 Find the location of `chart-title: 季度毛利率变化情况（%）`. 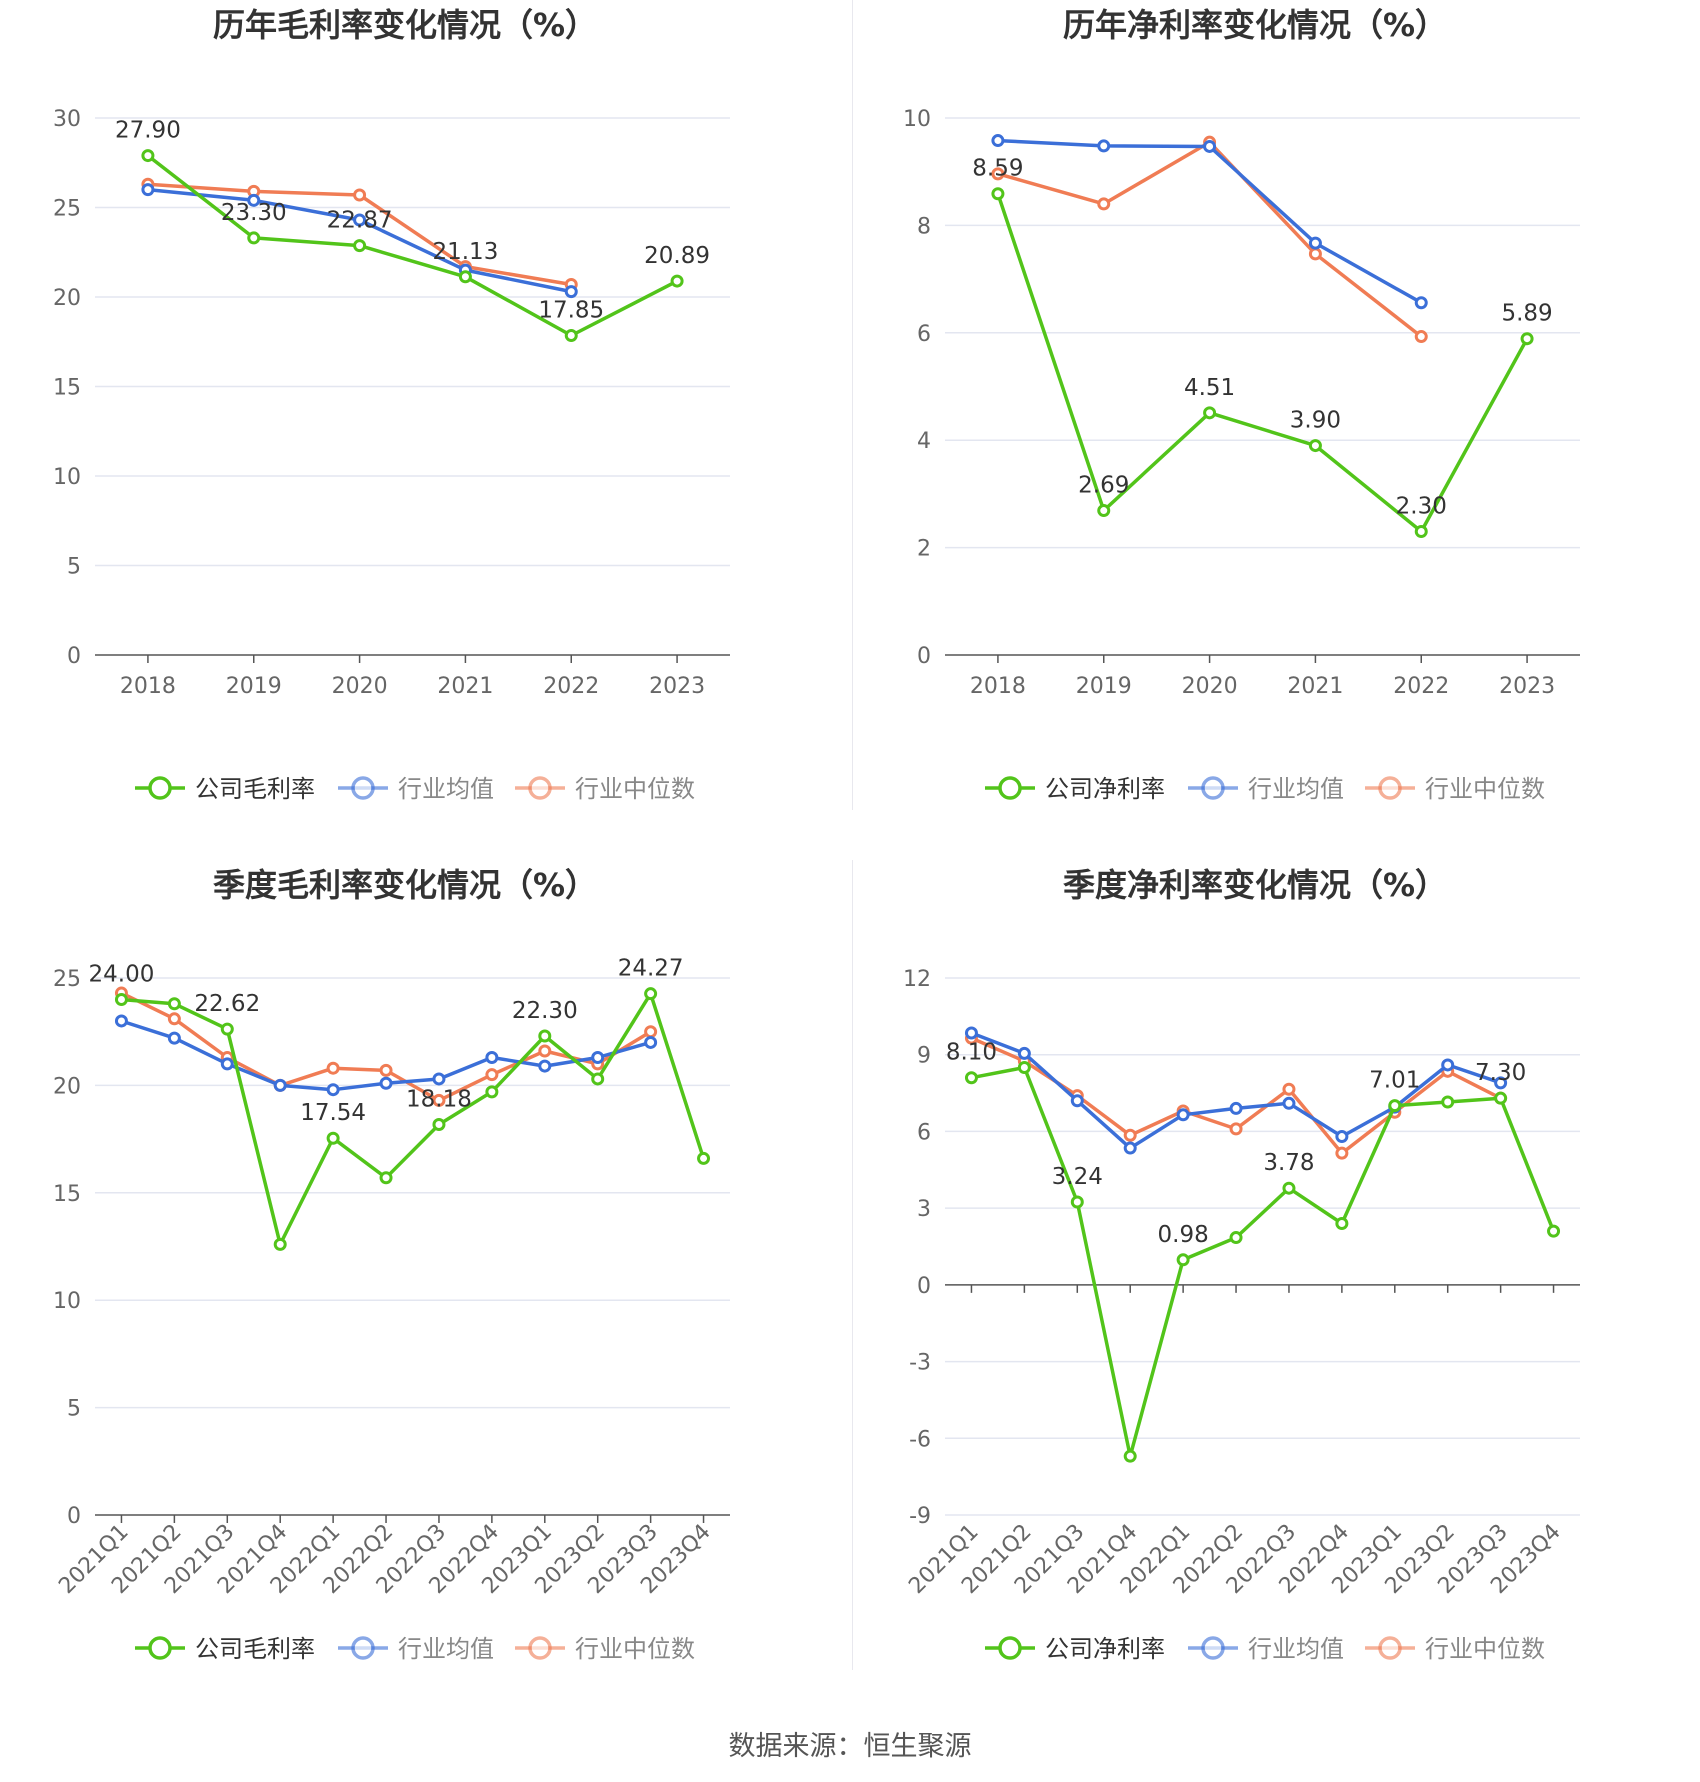

chart-title: 季度毛利率变化情况（%） is located at coordinates (405, 885).